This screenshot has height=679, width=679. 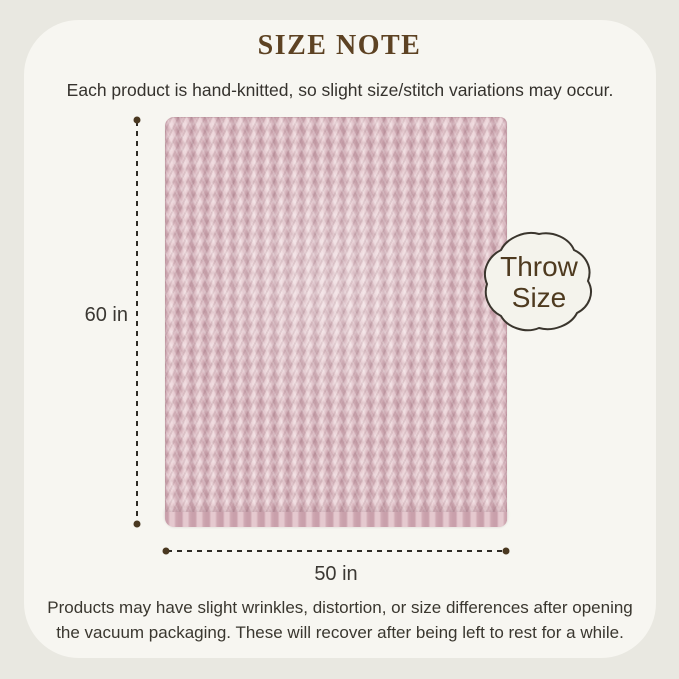 I want to click on throw-size-text: Throw Size, so click(x=539, y=282).